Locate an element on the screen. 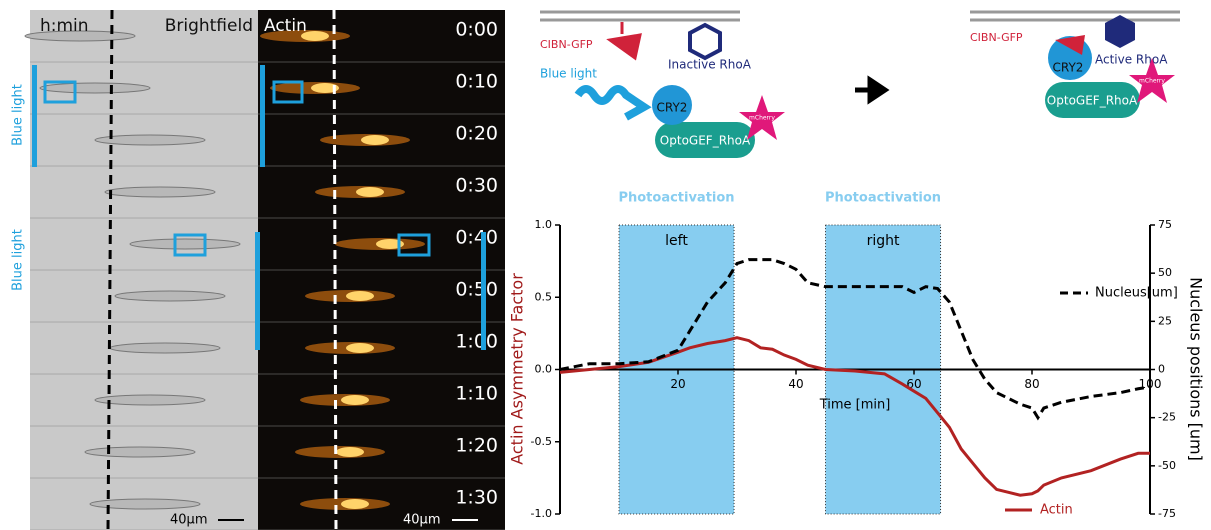  rhoa-label: Active RhoA is located at coordinates (1131, 60).